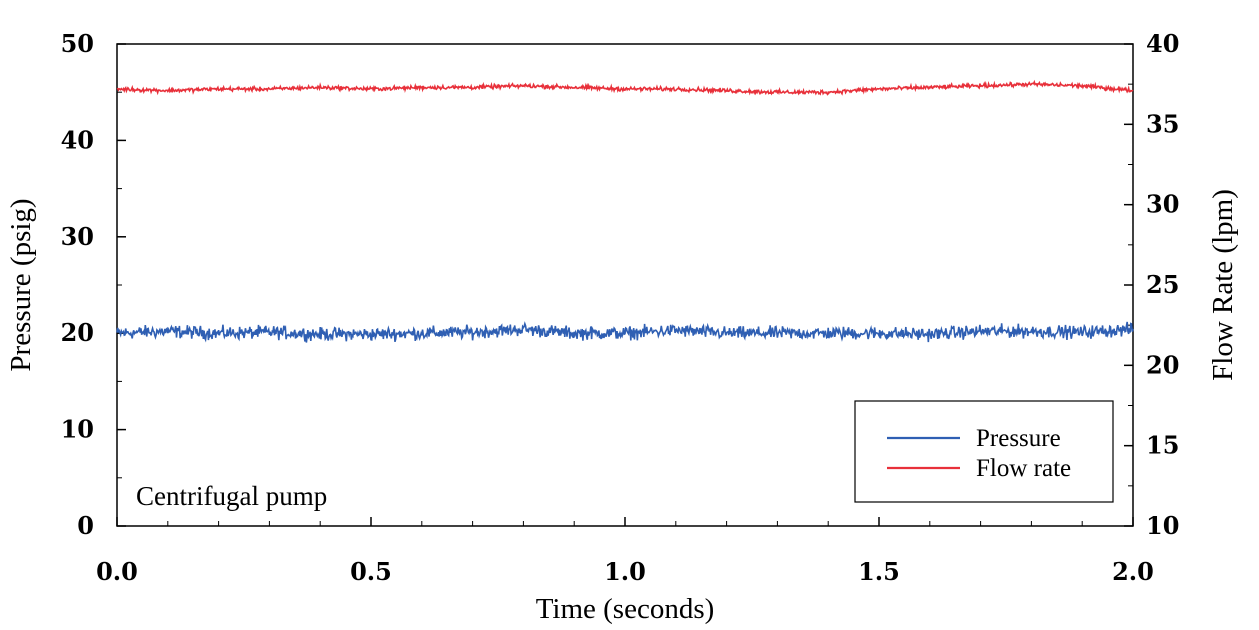  I want to click on y2-tick-label: 10, so click(1162, 525).